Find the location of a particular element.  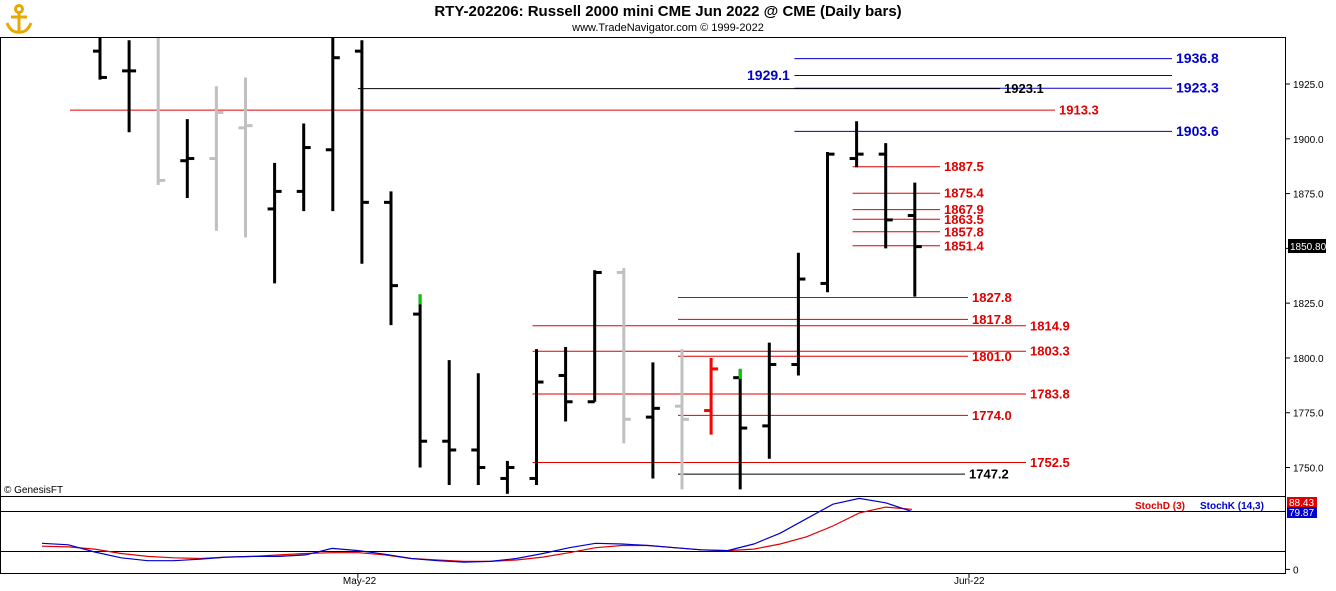

level-label-1803.3: 1803.3 is located at coordinates (1050, 351).